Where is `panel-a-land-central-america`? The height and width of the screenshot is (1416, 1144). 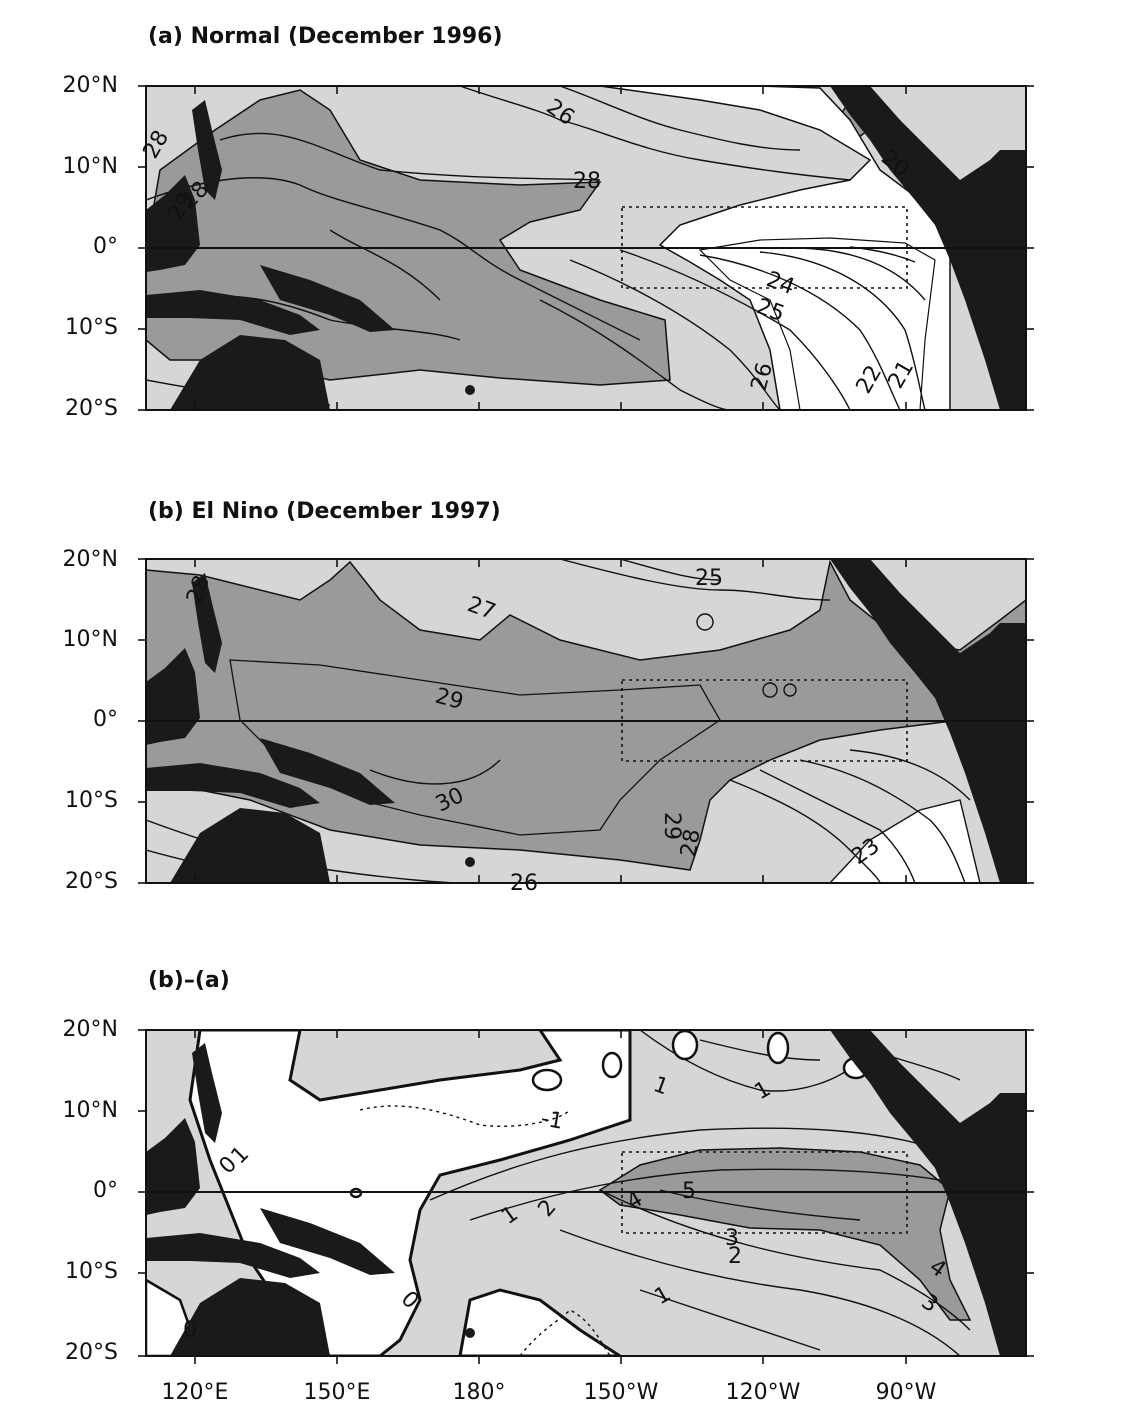
panel-a-land-central-america is located at coordinates (928, 248).